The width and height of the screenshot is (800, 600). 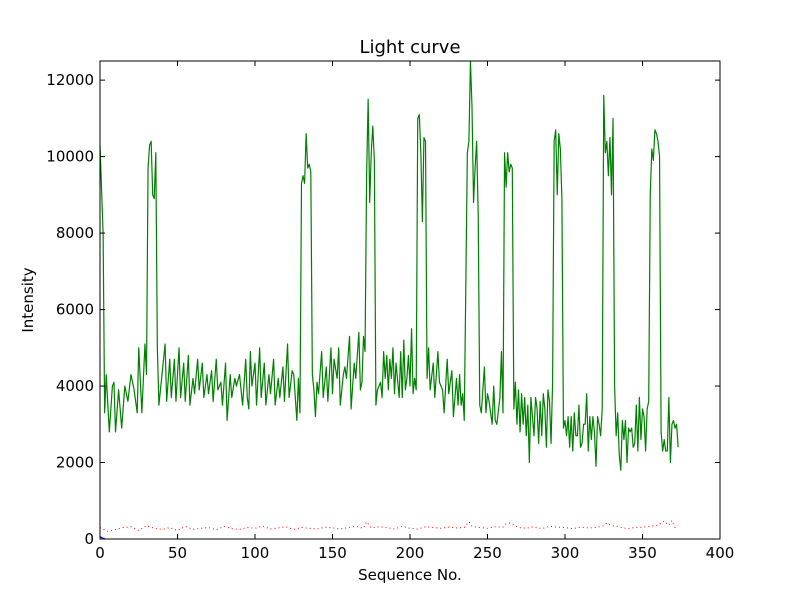 I want to click on x-tick-label: 400, so click(x=720, y=553).